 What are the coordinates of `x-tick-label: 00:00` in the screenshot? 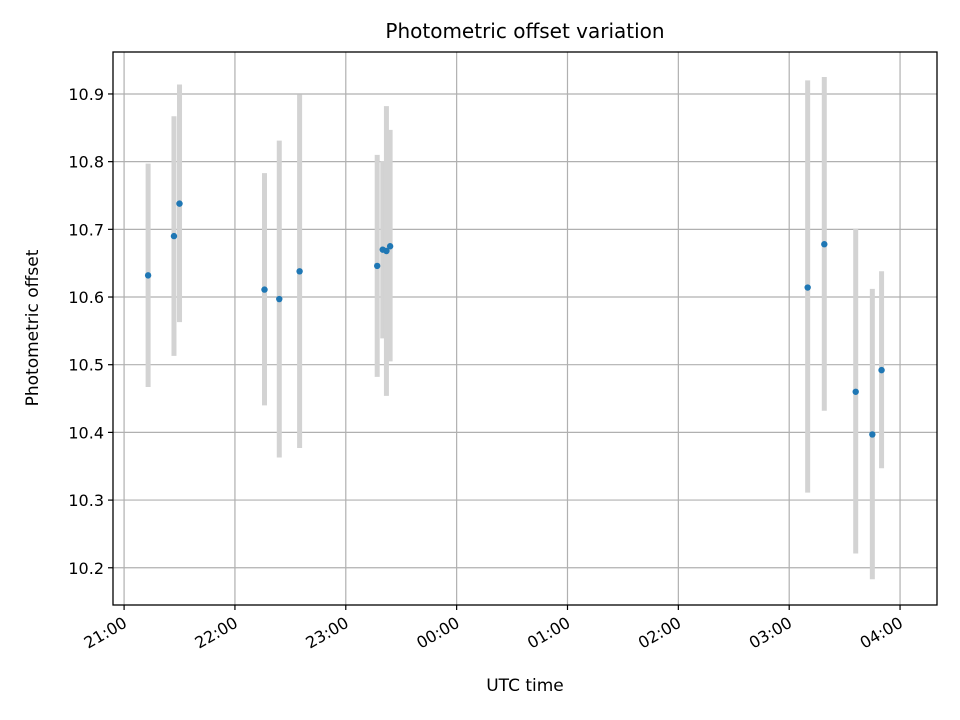 It's located at (437, 633).